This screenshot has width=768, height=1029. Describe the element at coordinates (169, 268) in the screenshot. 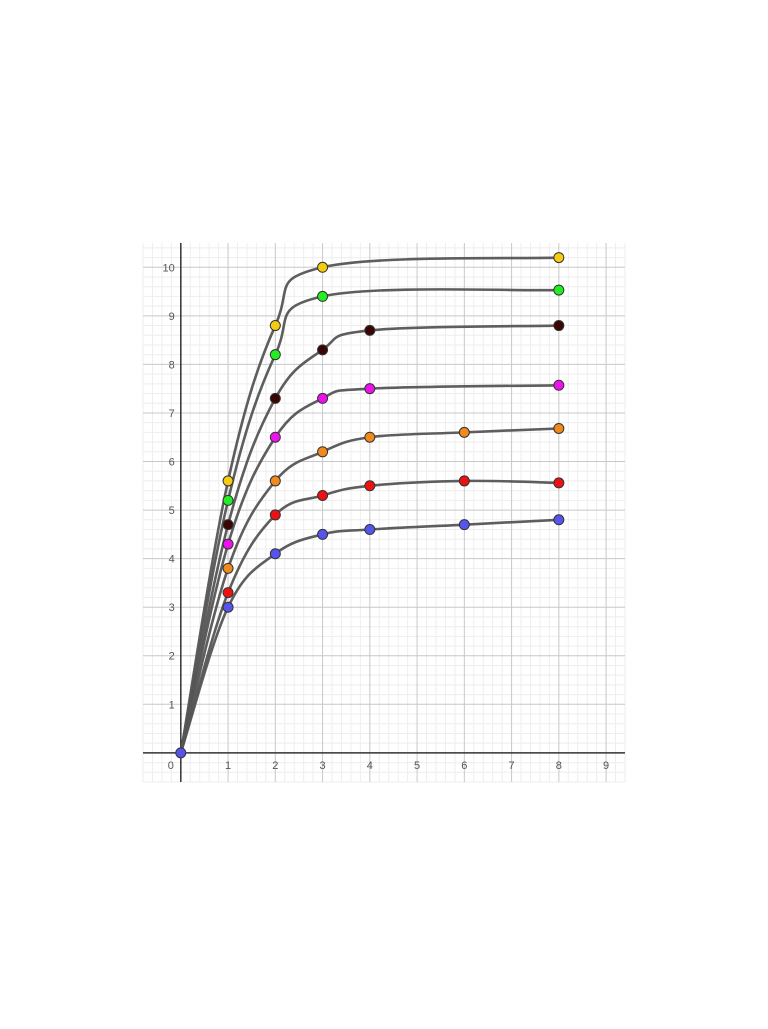

I see `y-tick-label: 10` at that location.